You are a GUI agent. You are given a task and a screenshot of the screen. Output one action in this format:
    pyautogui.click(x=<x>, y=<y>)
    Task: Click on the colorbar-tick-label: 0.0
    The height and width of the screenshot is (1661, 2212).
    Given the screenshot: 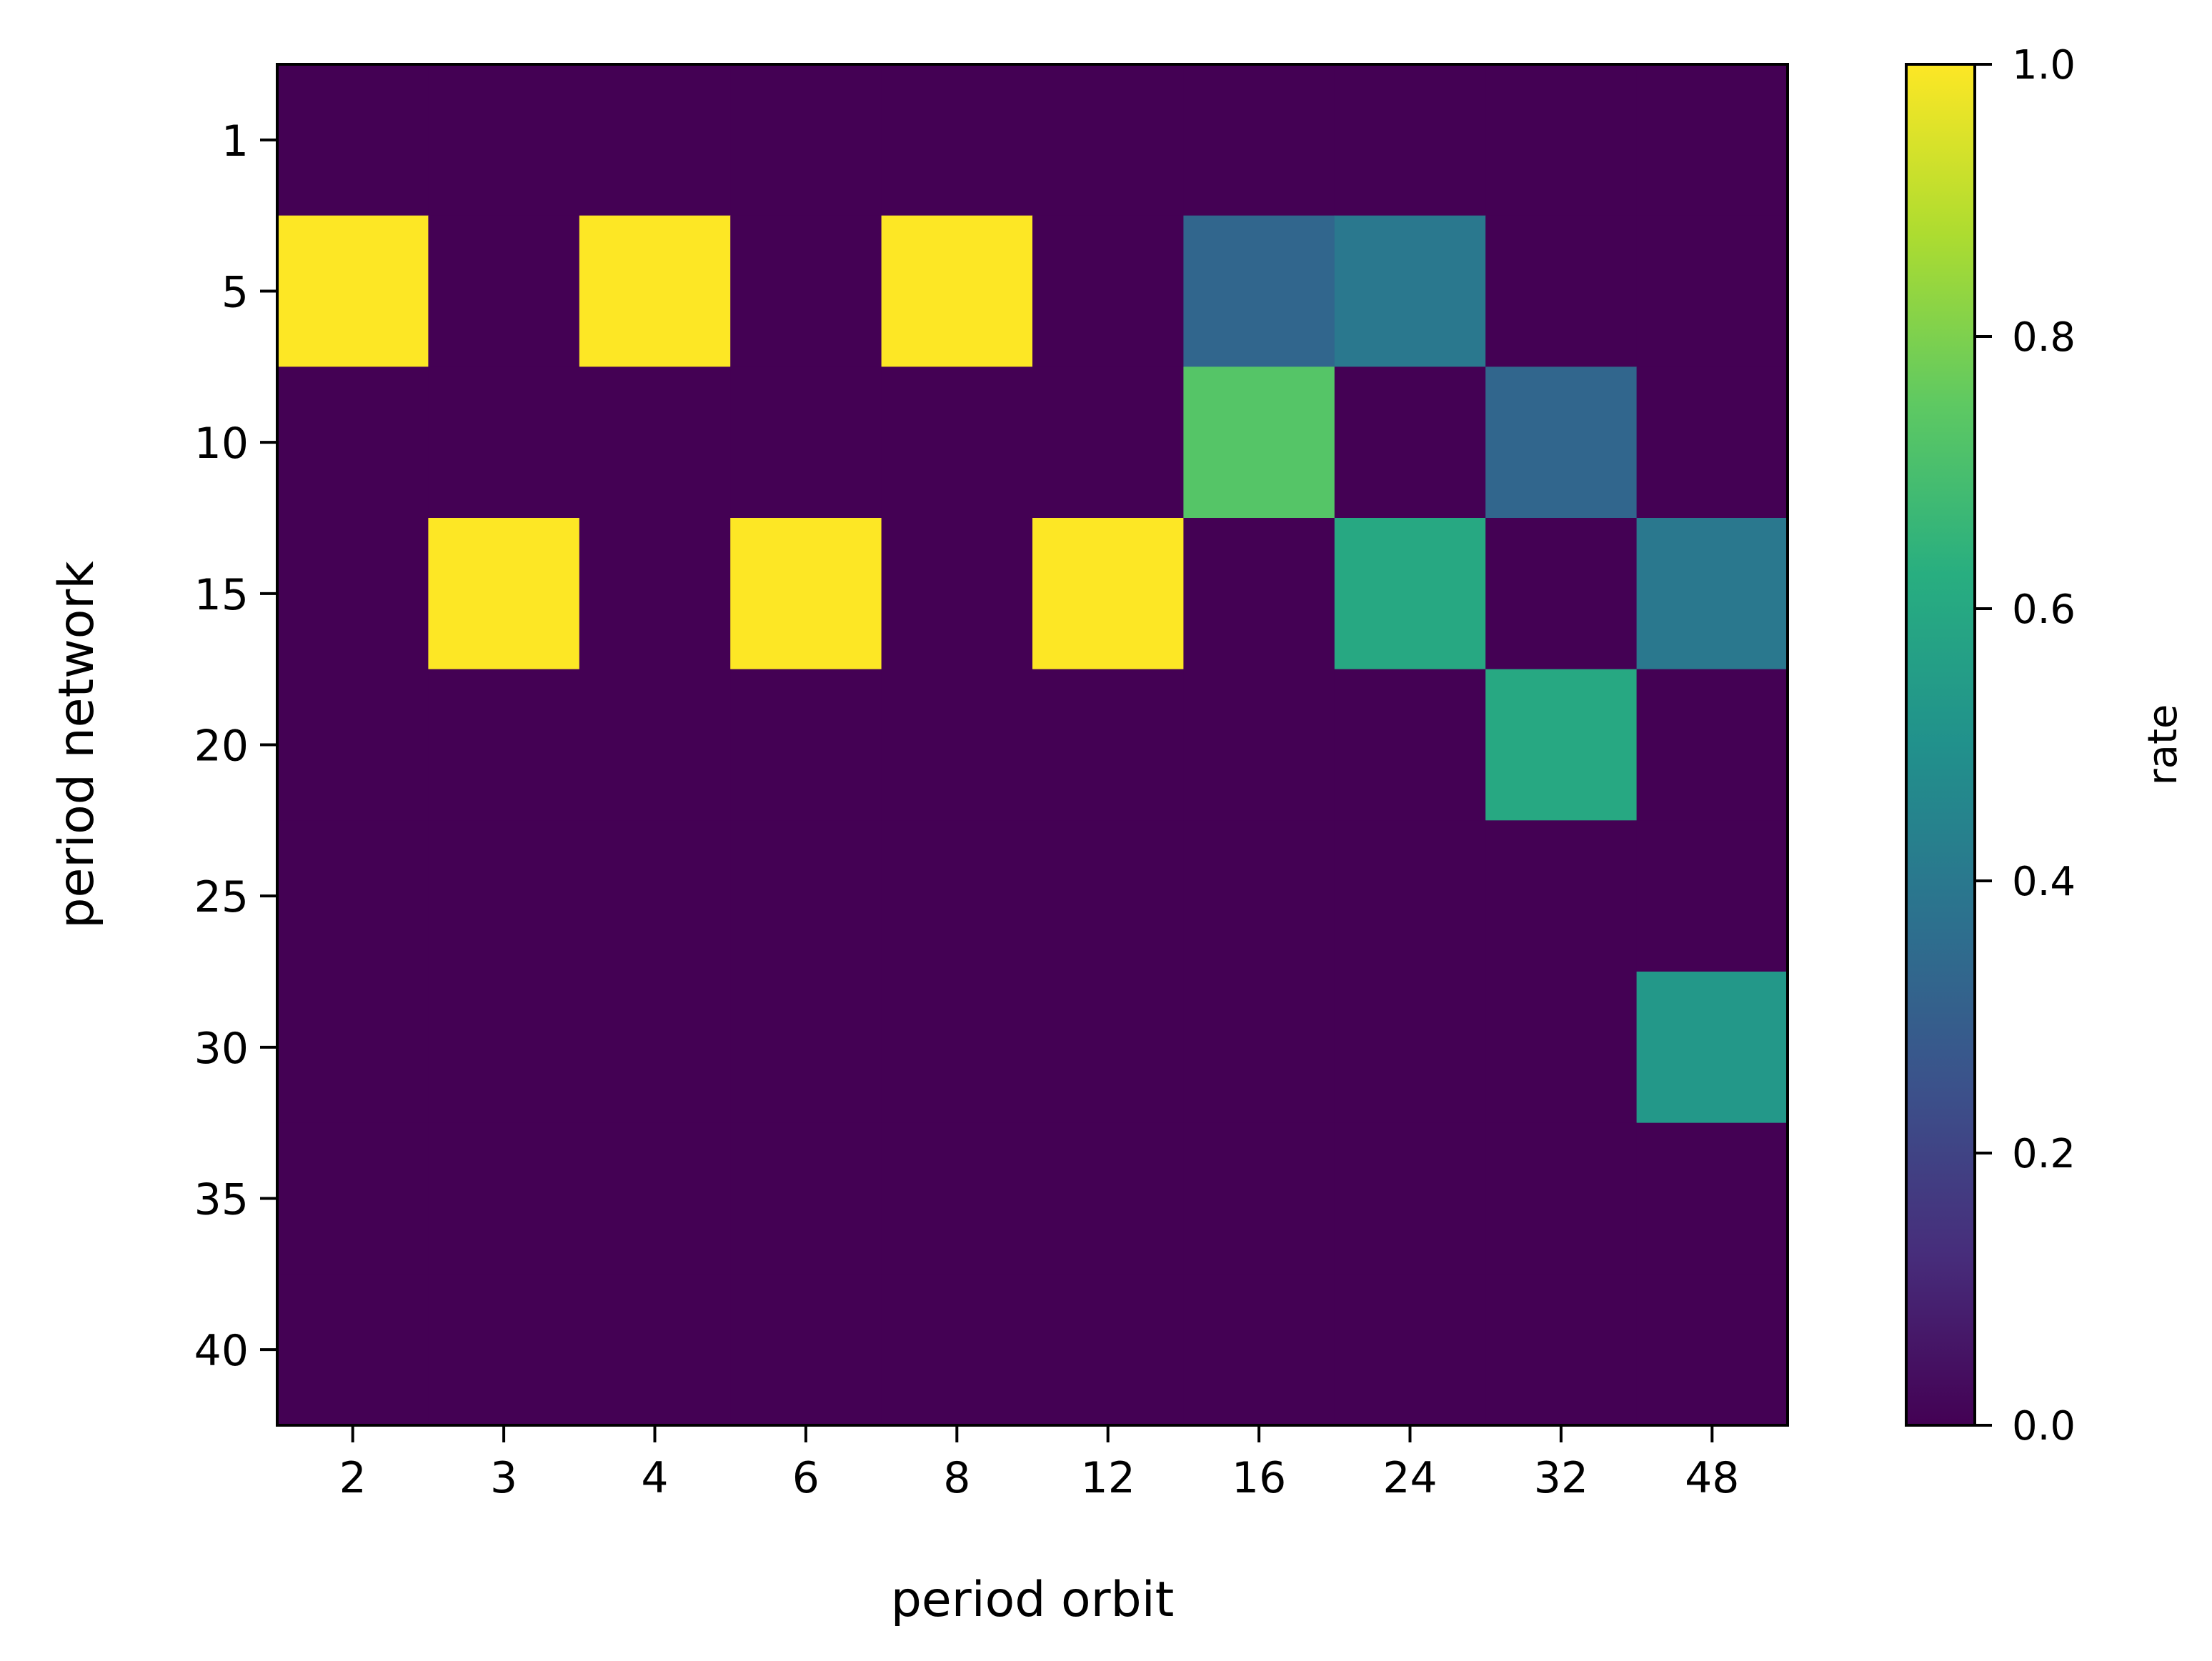 What is the action you would take?
    pyautogui.click(x=2044, y=1426)
    